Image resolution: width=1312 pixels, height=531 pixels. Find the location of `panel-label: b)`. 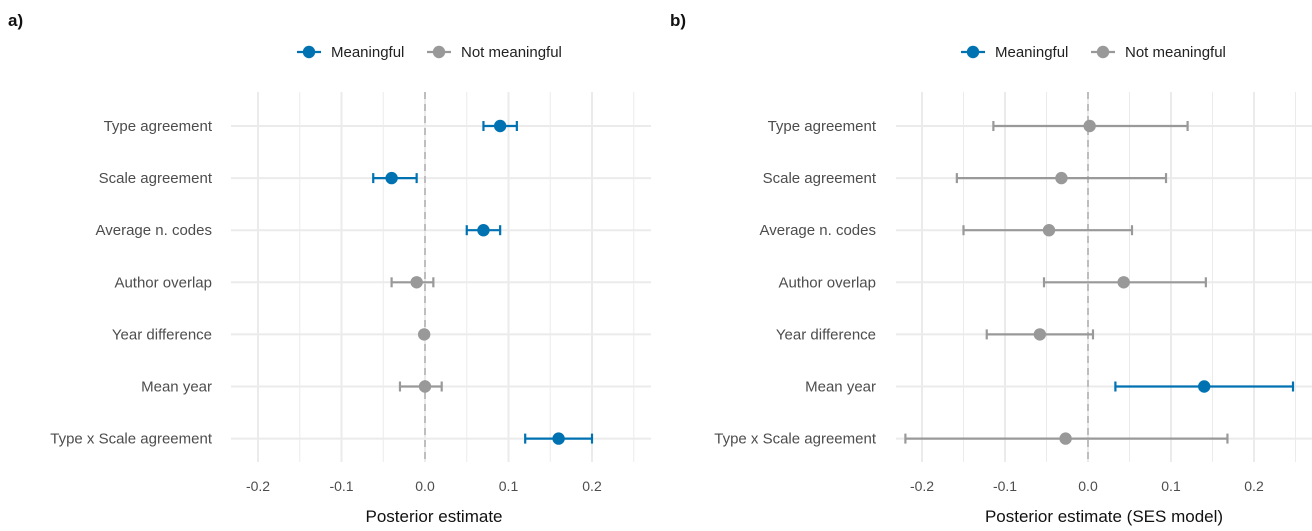

panel-label: b) is located at coordinates (678, 20).